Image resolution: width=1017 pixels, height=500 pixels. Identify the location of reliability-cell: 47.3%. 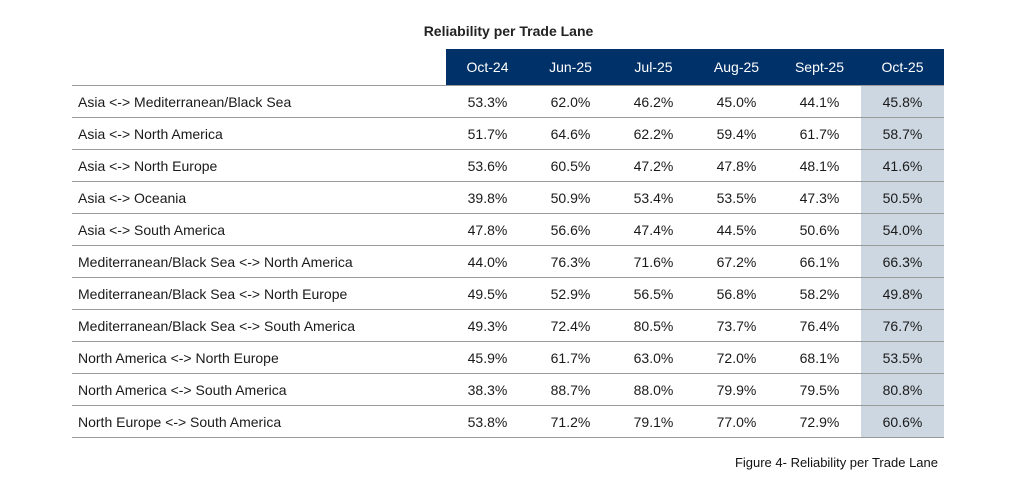
(819, 197).